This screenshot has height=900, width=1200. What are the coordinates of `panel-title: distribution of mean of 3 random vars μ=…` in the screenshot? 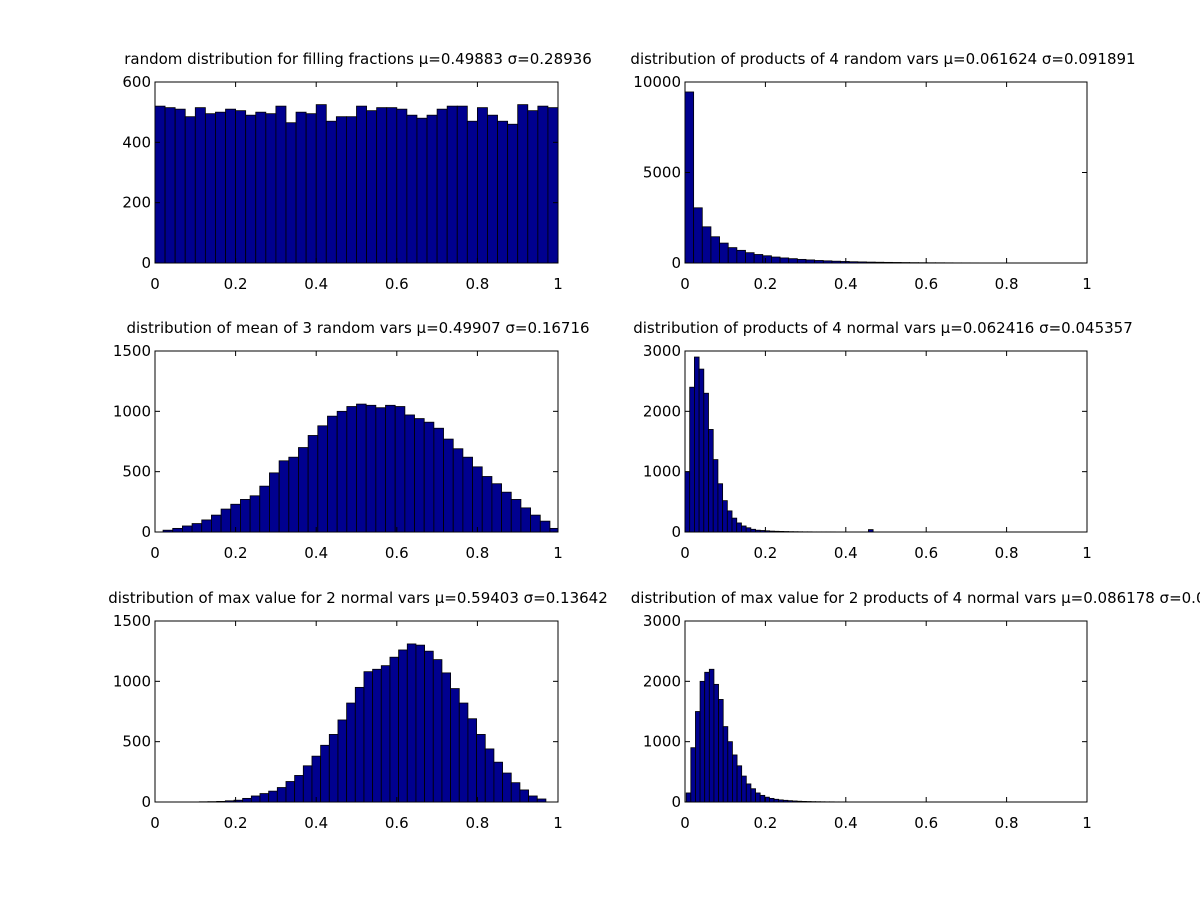 It's located at (357, 328).